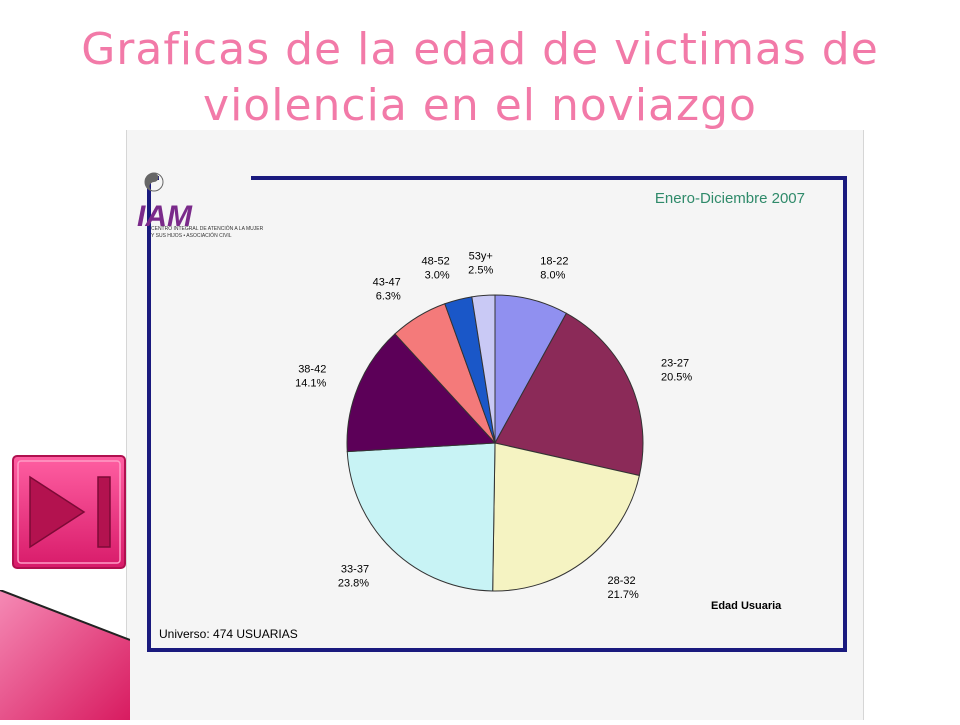 The image size is (960, 725). I want to click on chart-universe-note: Universo: 474 USUARIAS, so click(228, 634).